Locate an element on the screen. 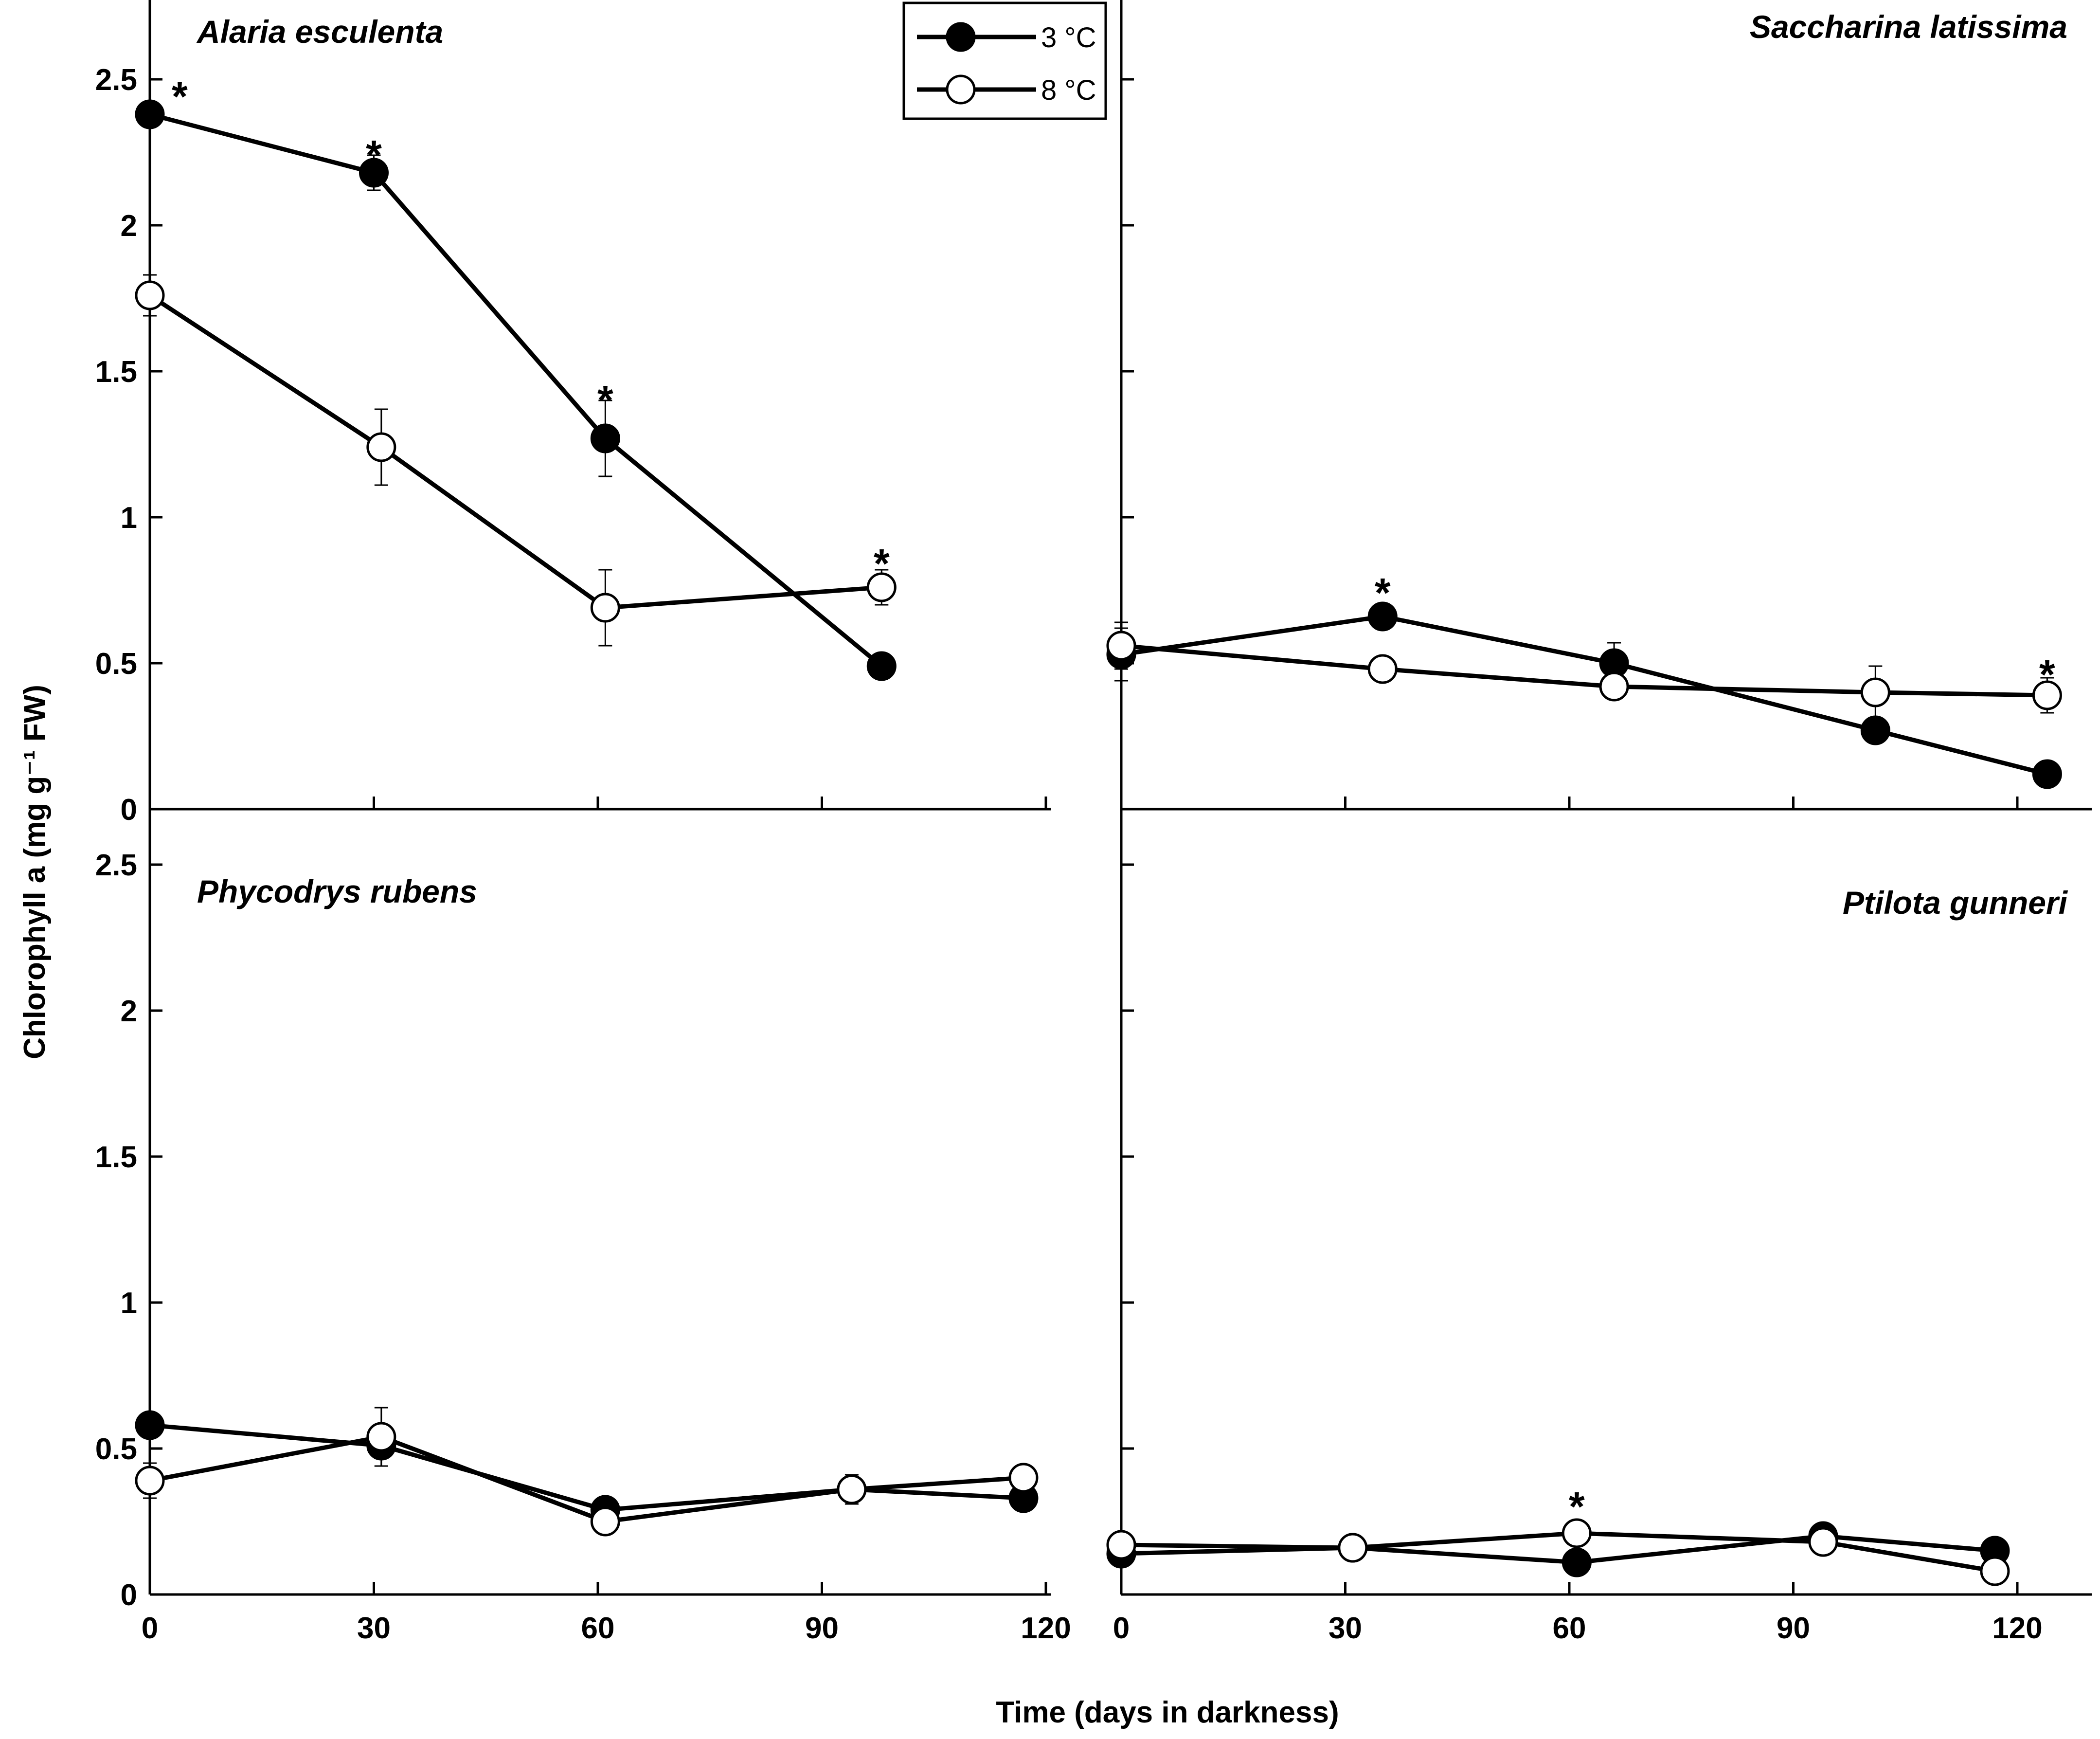 Image resolution: width=2100 pixels, height=1739 pixels. legend-box is located at coordinates (1004, 60).